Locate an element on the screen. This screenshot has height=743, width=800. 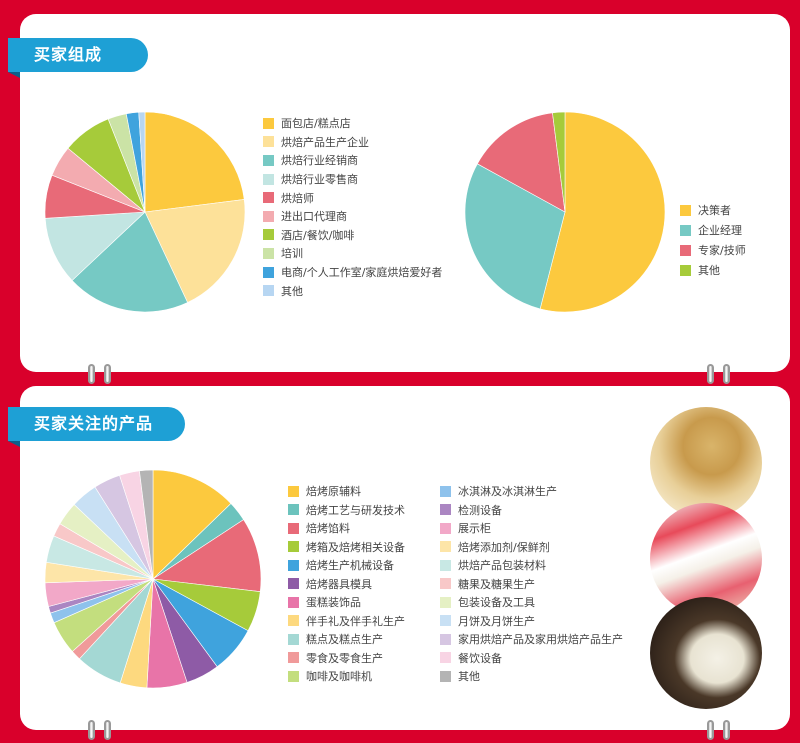
legend-item: 烘焙行业零售商 is located at coordinates (352, 179).